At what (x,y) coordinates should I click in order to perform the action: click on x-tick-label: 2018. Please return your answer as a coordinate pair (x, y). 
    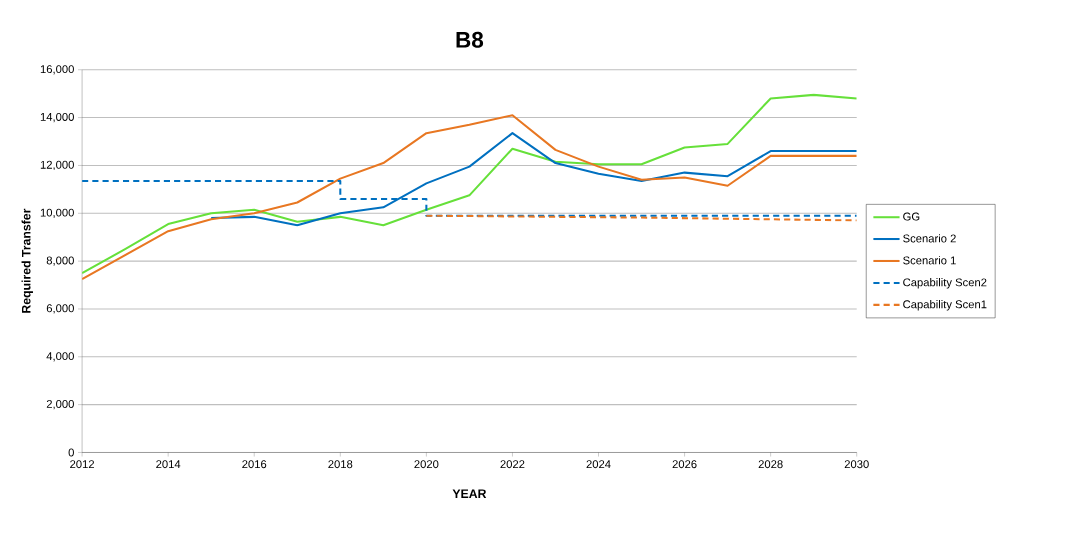
    Looking at the image, I should click on (340, 464).